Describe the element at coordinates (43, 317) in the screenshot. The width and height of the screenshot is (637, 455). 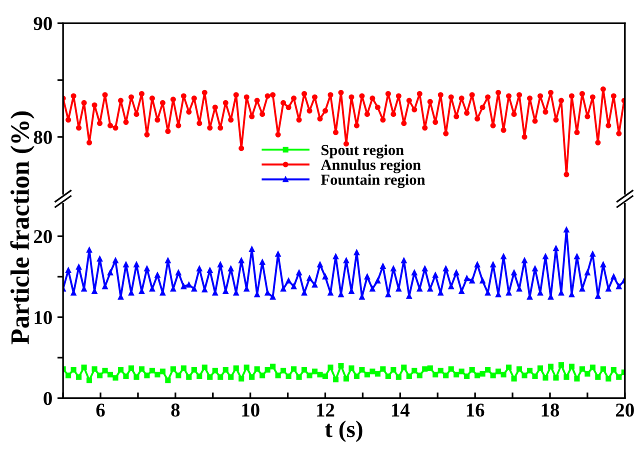
I see `y-tick-label: 10` at that location.